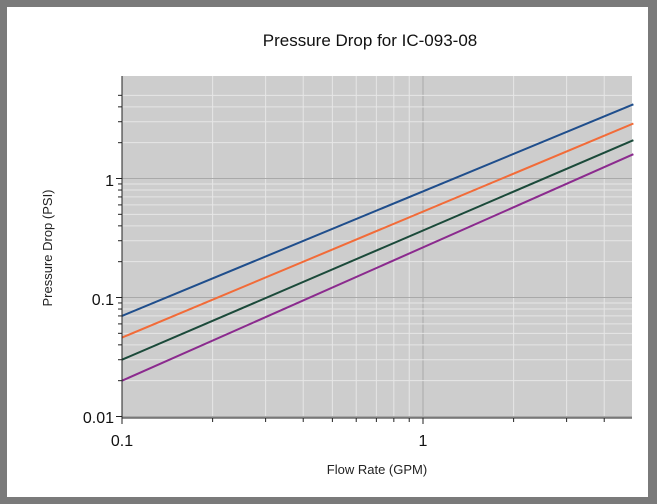  Describe the element at coordinates (103, 300) in the screenshot. I see `y-tick-label-1: 0.1` at that location.